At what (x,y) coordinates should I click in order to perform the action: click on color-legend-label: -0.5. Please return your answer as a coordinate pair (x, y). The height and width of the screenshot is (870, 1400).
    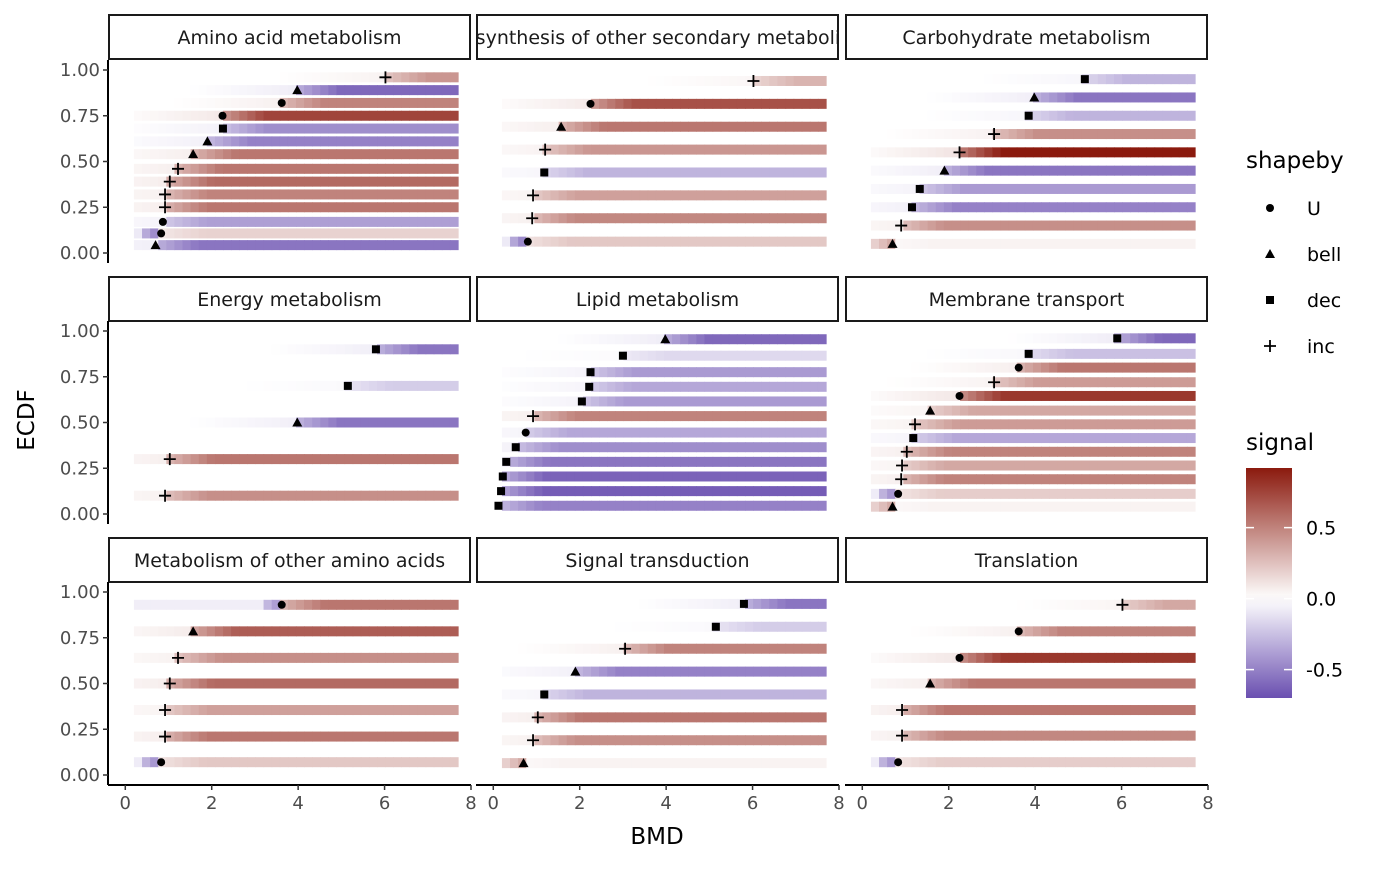
    Looking at the image, I should click on (1324, 671).